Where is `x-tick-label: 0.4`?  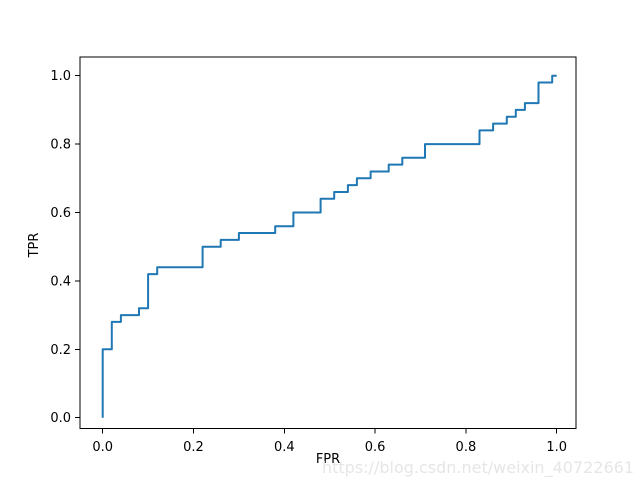 x-tick-label: 0.4 is located at coordinates (284, 447).